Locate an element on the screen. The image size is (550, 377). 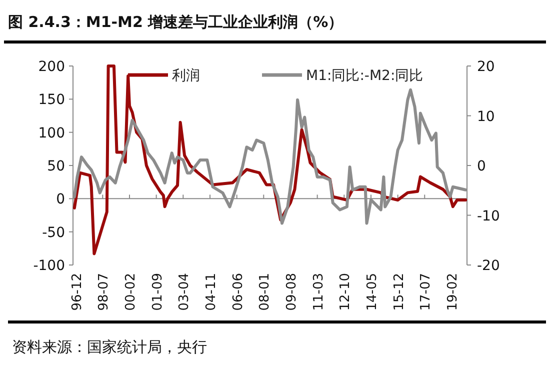
x-tick-label: 08-01 is located at coordinates (265, 292).